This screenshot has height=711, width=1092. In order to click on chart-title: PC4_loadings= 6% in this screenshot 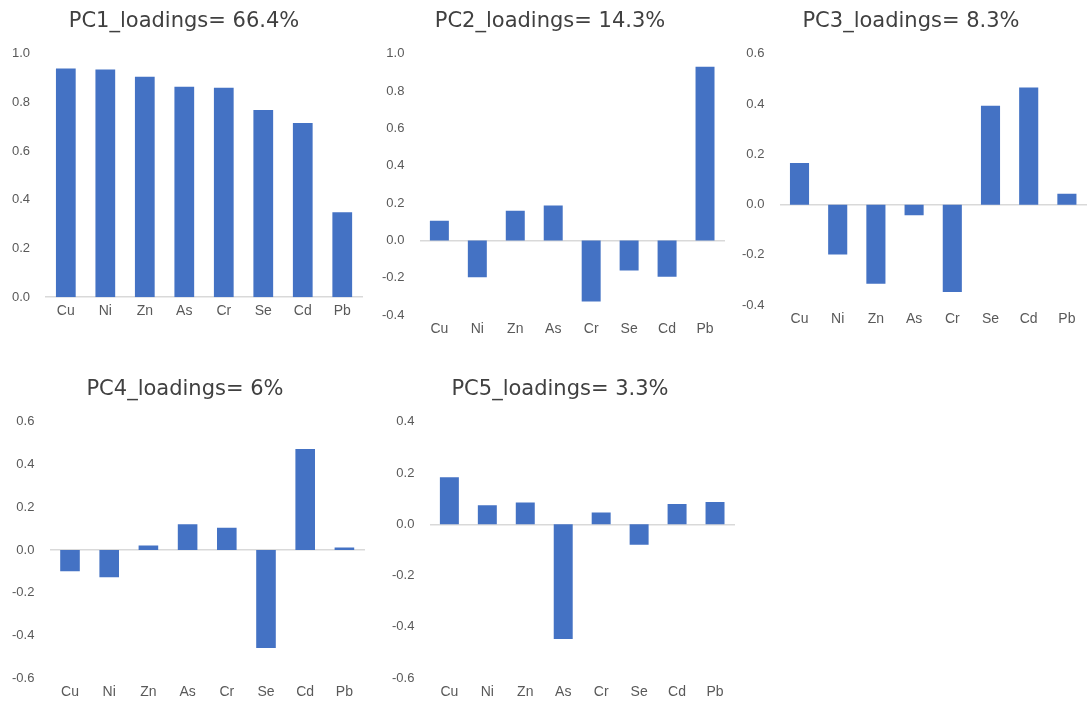, I will do `click(185, 388)`.